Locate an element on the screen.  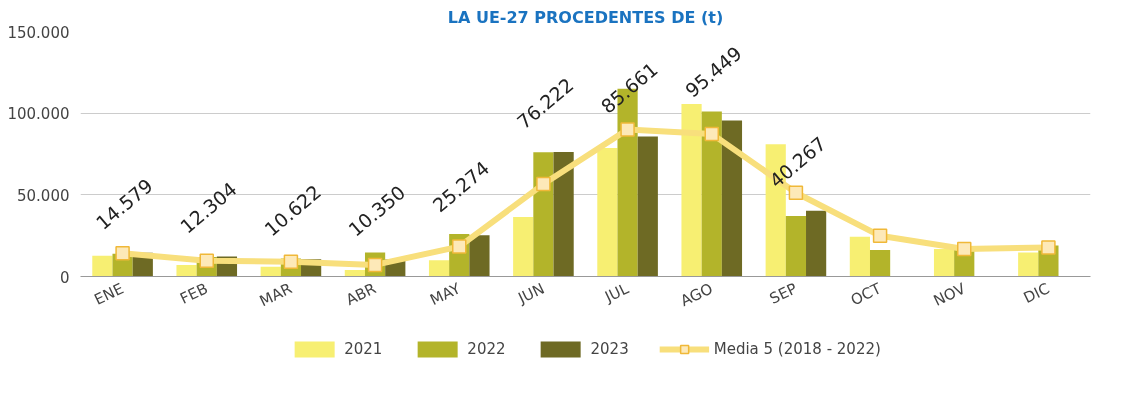
legend-label: 2023 is located at coordinates (609, 349).